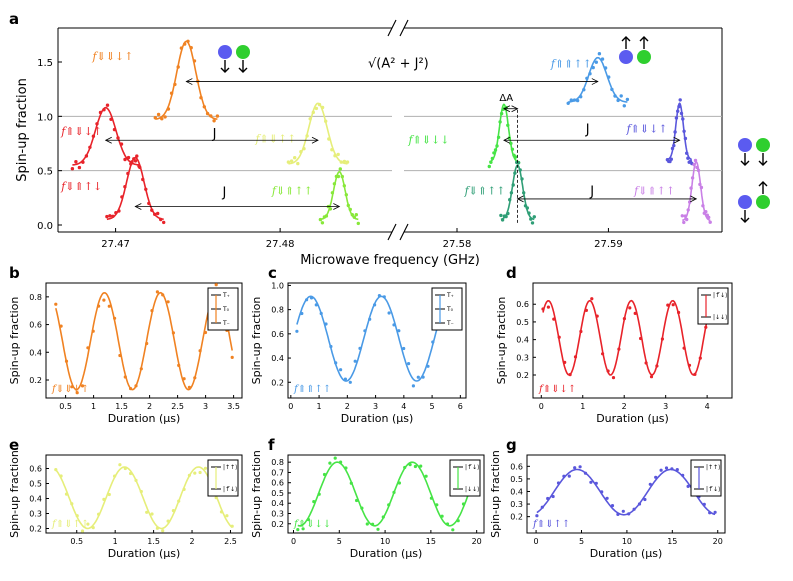 The image size is (793, 581). I want to click on sqrt-arrow-head-left, so click(189, 81).